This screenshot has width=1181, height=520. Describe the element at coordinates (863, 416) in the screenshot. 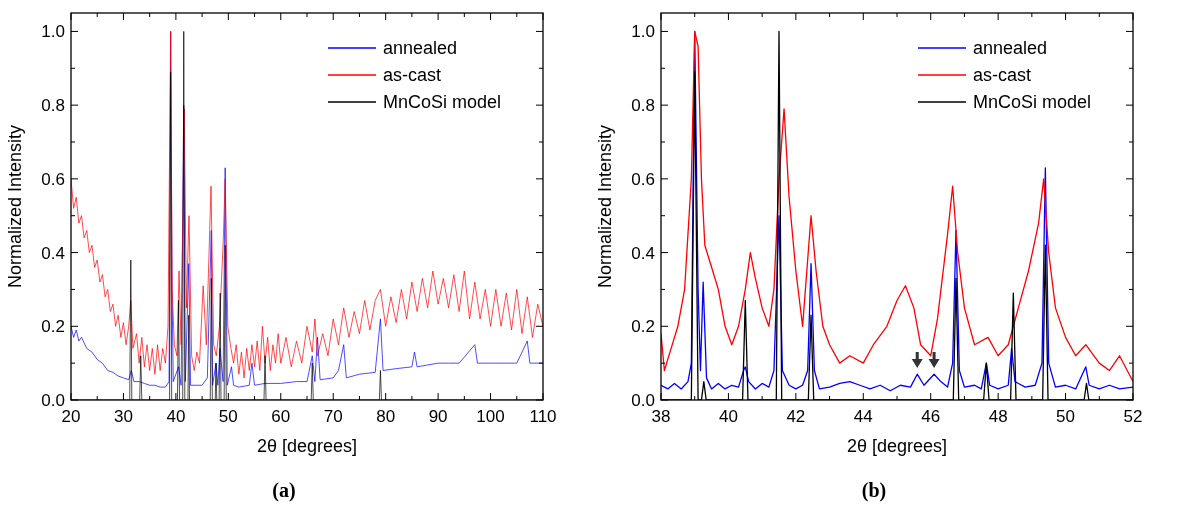

I see `x-tick-label: 44` at that location.